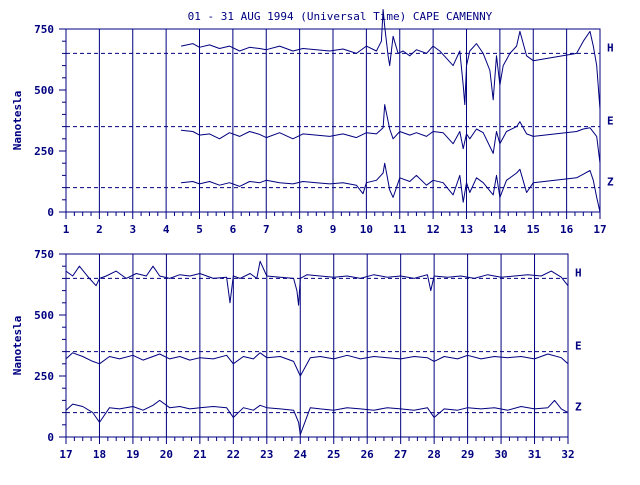 This screenshot has width=640, height=485. What do you see at coordinates (132, 454) in the screenshot?
I see `x-tick-label: 19` at bounding box center [132, 454].